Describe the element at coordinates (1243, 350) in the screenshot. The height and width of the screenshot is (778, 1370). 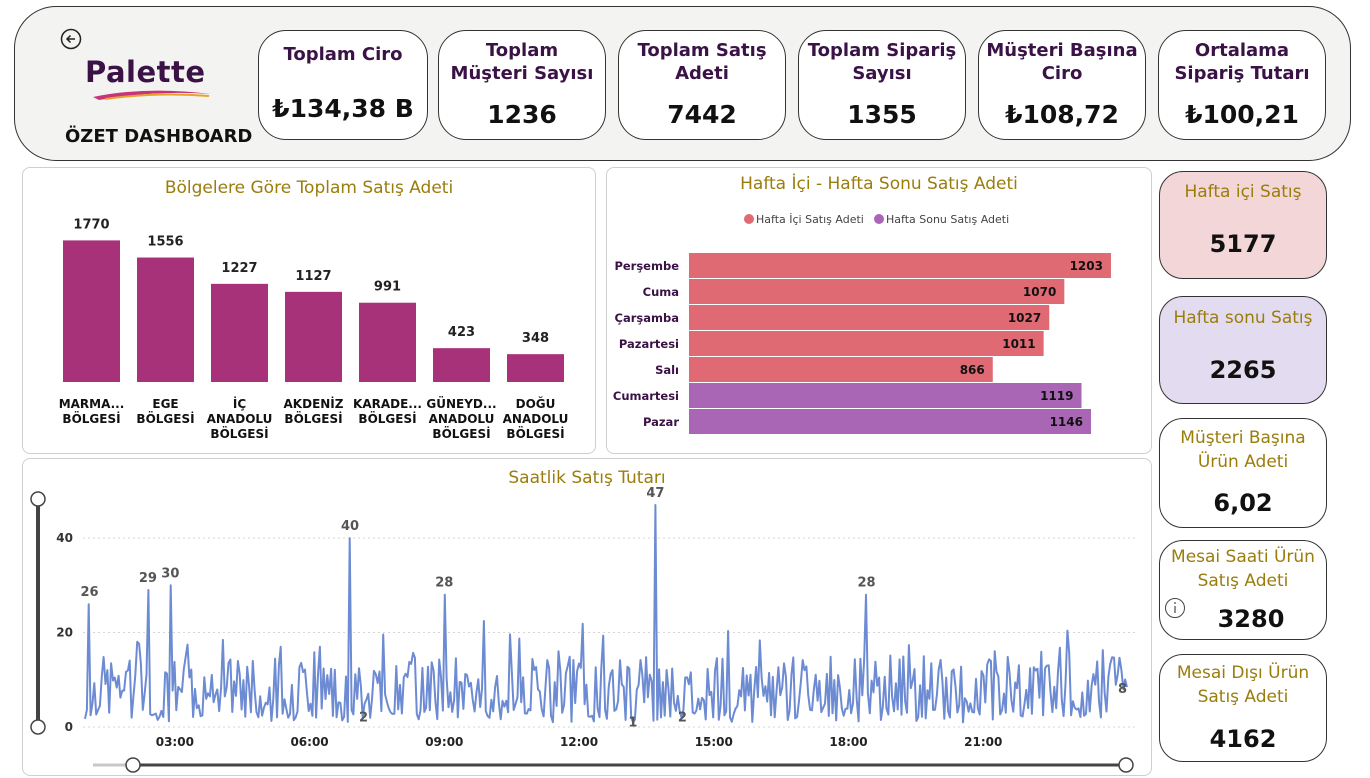
I see `weekend-sales-card: Hafta sonu Satış 2265` at that location.